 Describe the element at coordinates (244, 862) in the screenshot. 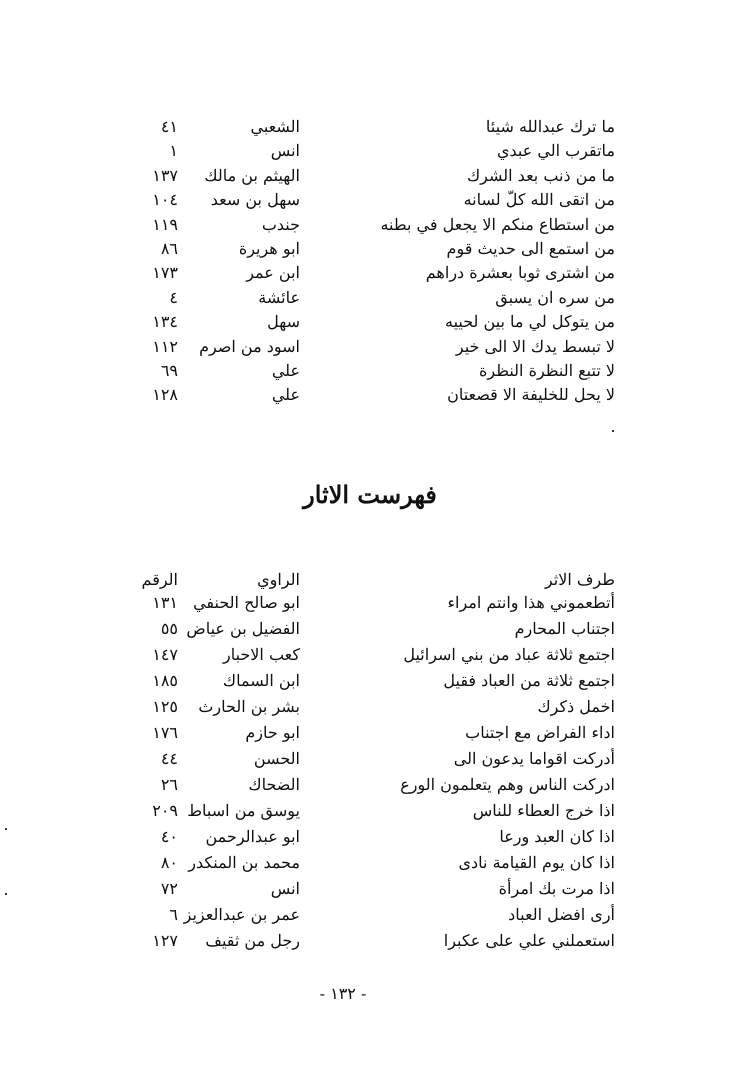

I see `entry-narrator: محمد بن المنكدر` at that location.